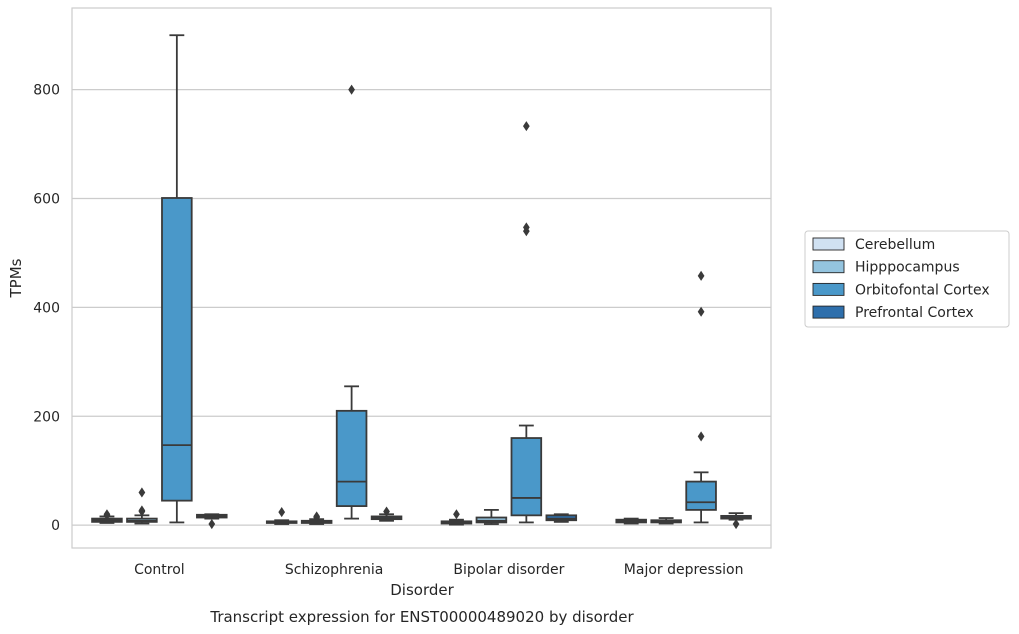  What do you see at coordinates (46, 417) in the screenshot?
I see `y-tick-label: 200` at bounding box center [46, 417].